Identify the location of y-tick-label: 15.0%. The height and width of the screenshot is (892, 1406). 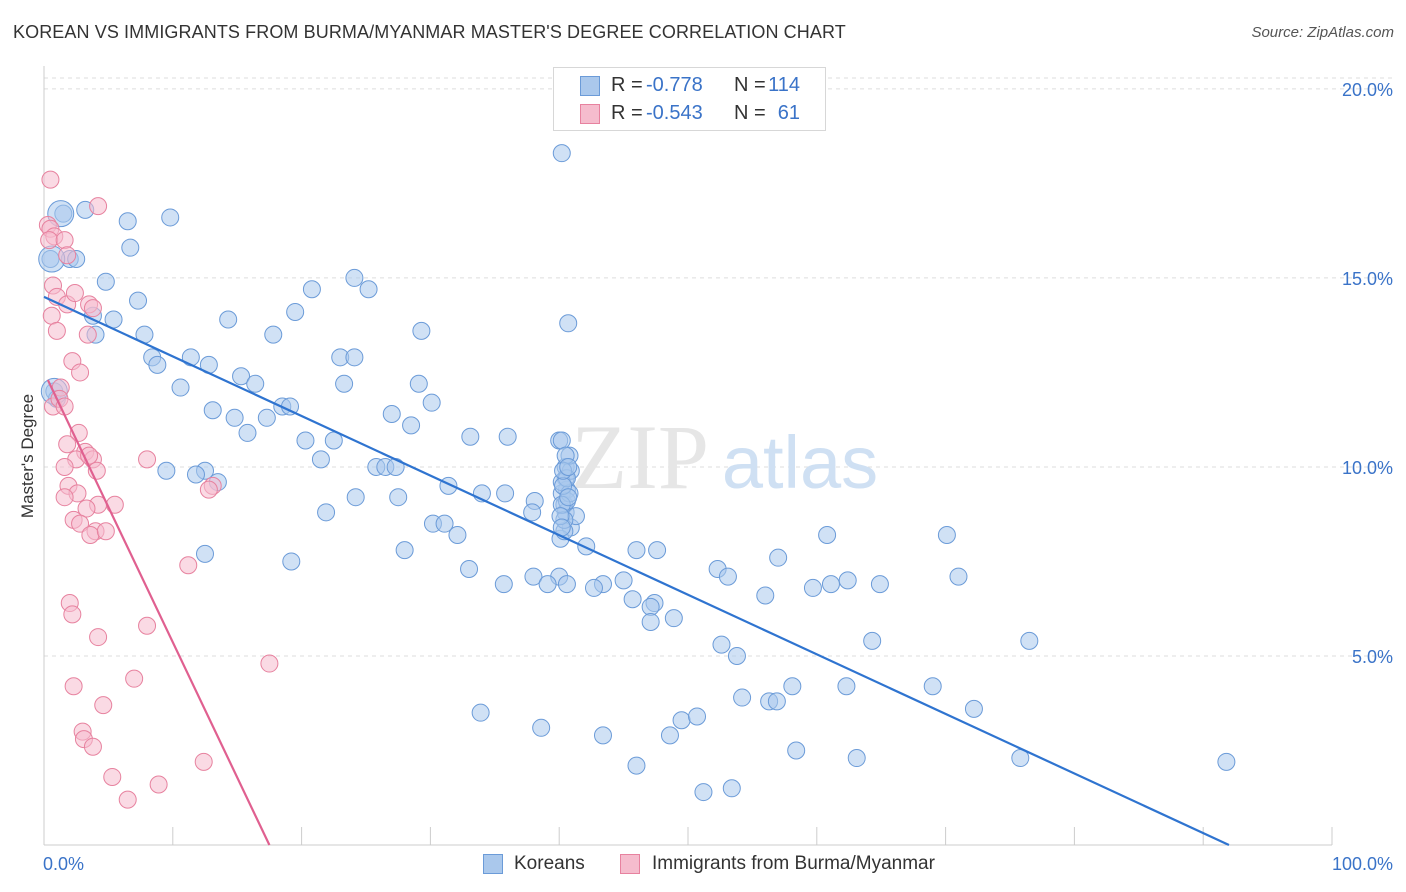
(1367, 279).